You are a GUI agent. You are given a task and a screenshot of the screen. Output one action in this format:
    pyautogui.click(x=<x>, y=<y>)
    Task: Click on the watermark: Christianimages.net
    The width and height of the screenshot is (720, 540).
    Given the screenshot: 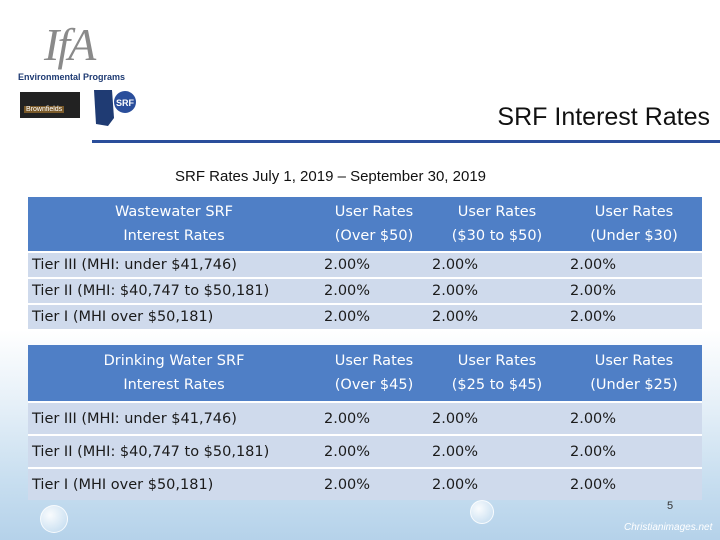 What is the action you would take?
    pyautogui.click(x=668, y=527)
    